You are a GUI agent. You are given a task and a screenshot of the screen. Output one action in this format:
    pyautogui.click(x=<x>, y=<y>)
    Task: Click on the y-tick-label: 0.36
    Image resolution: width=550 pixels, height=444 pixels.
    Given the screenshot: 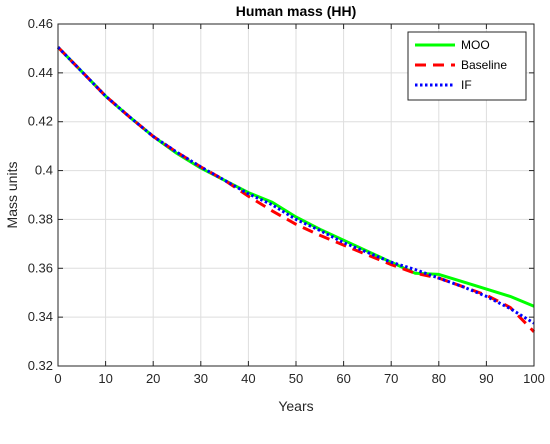 What is the action you would take?
    pyautogui.click(x=40, y=267)
    